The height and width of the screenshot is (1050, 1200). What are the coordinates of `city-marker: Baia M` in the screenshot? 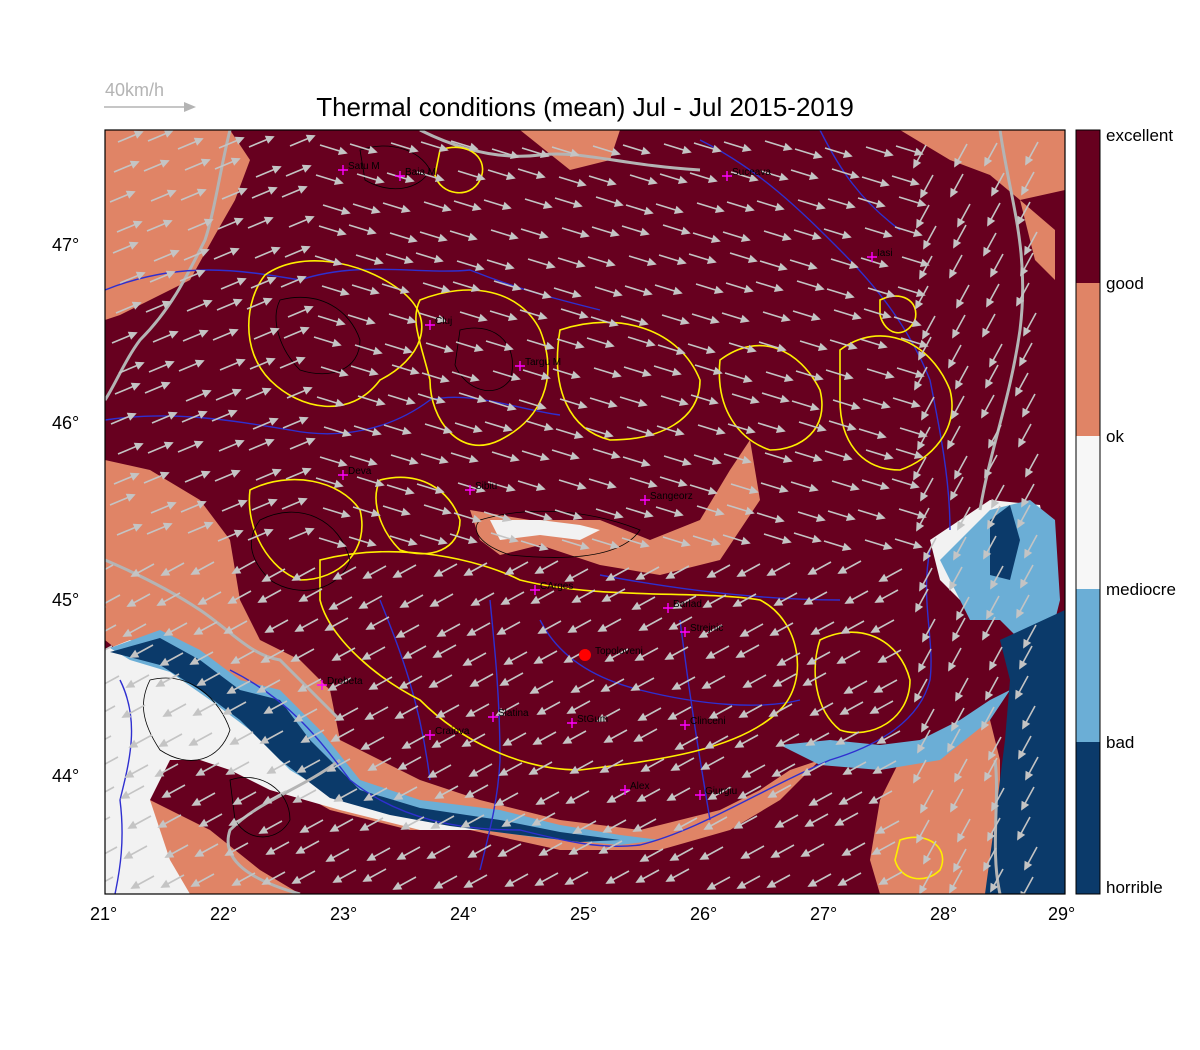 It's located at (415, 174).